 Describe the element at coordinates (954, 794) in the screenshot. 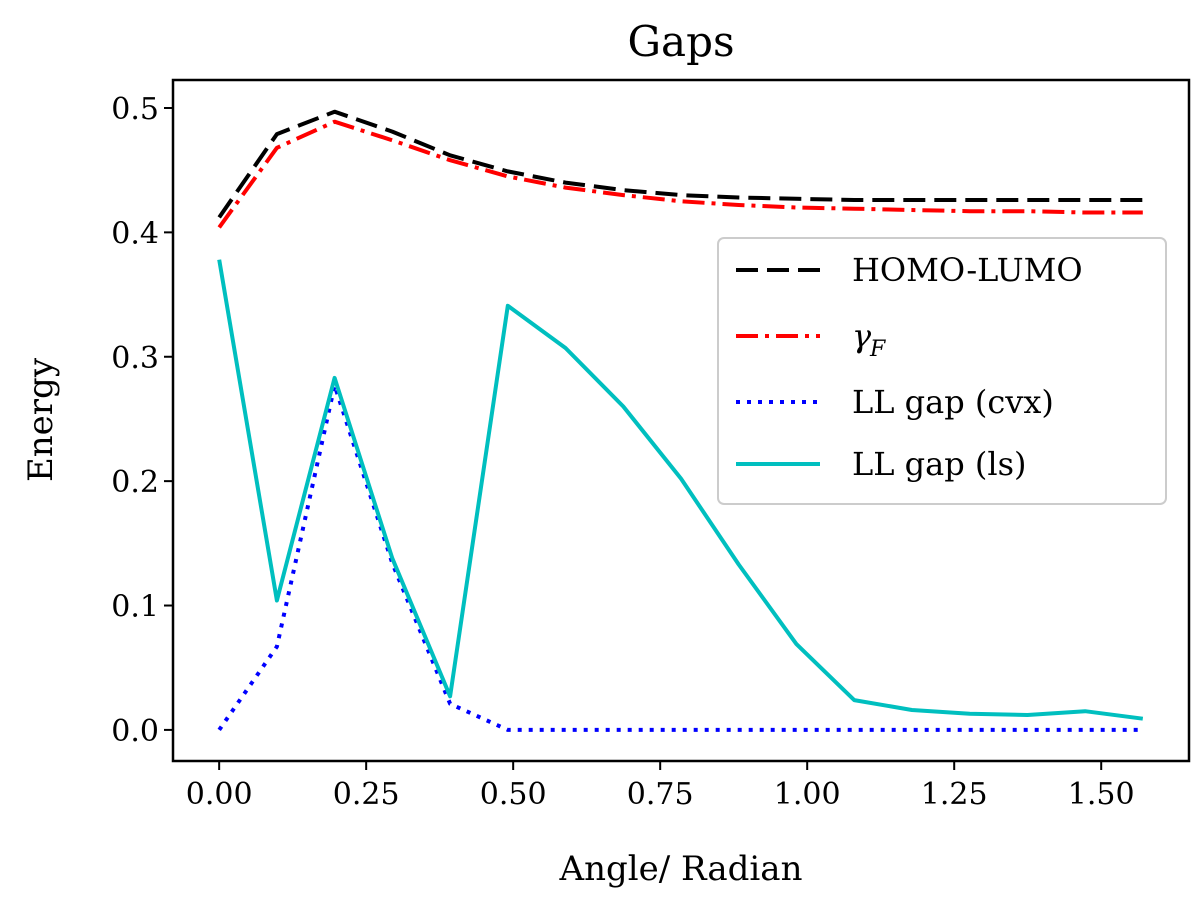

I see `x-tick-label: 1.25` at that location.